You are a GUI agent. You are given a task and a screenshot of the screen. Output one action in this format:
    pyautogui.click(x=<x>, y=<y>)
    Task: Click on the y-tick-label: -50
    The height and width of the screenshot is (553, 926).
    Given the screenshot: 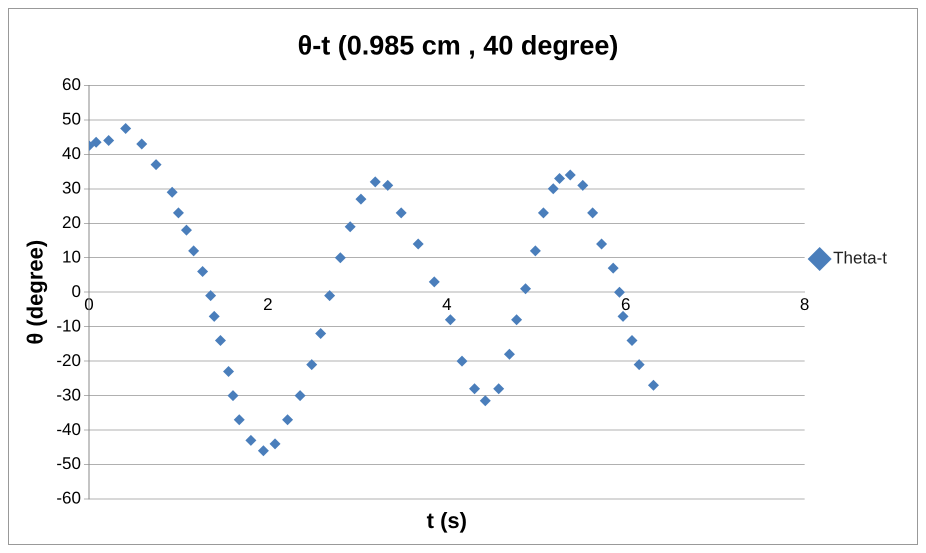 What is the action you would take?
    pyautogui.click(x=68, y=464)
    